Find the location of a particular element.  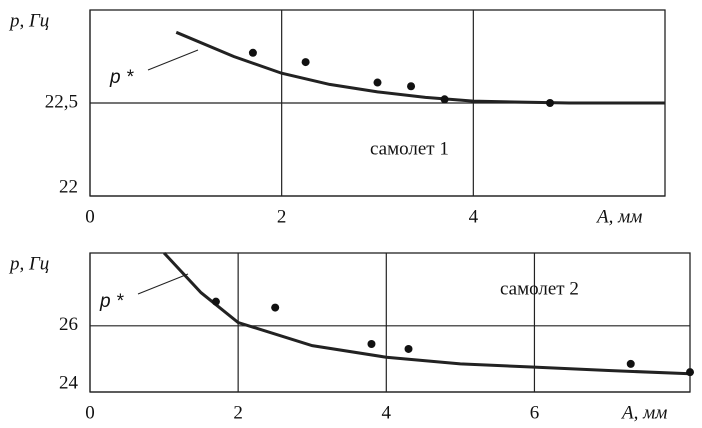

curve is located at coordinates (420, 67).